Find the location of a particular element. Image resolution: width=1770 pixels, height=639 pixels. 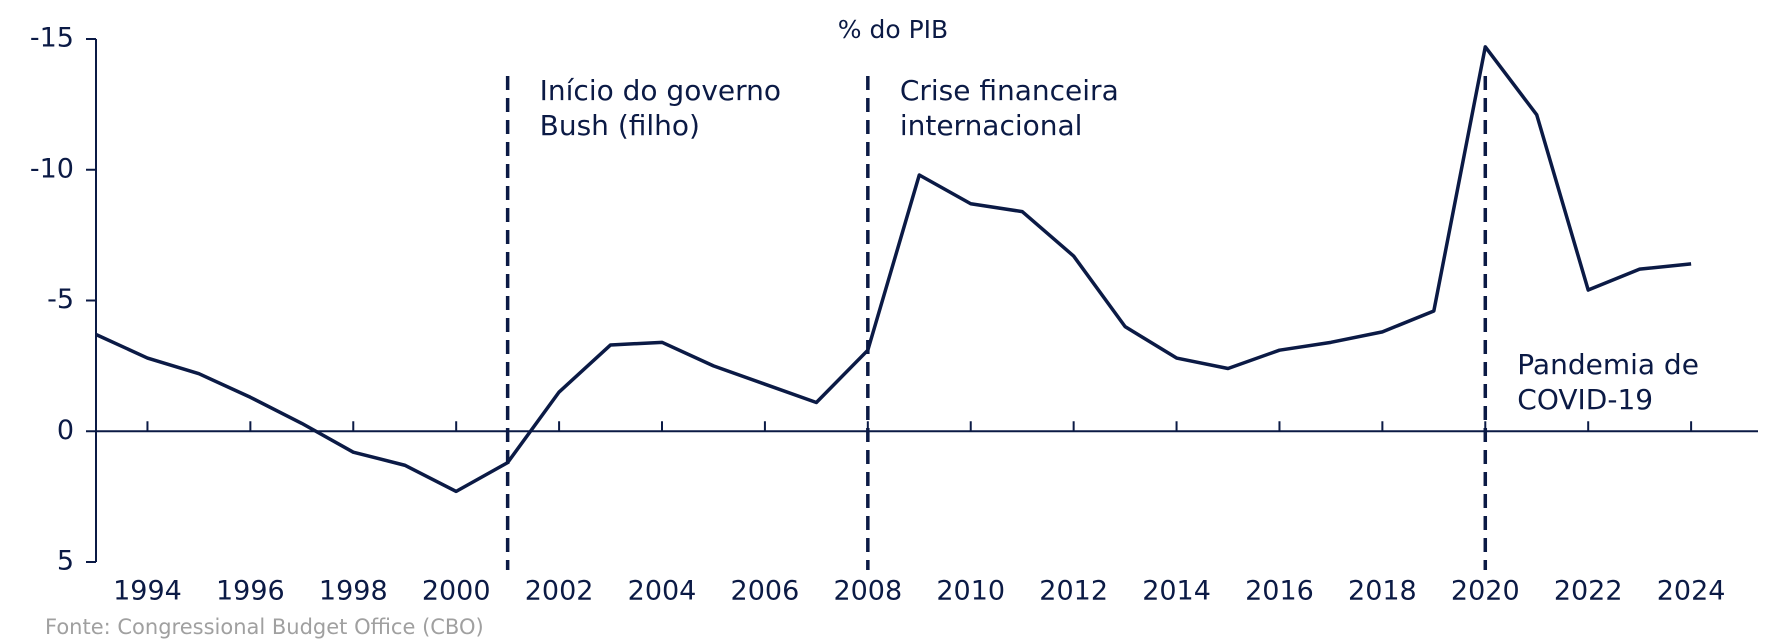

x-tick-label: 2012 is located at coordinates (1073, 591).